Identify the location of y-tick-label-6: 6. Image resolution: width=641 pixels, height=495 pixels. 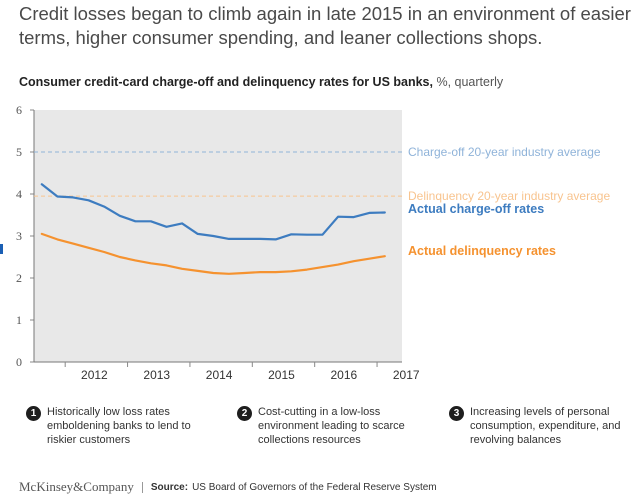
(19, 110).